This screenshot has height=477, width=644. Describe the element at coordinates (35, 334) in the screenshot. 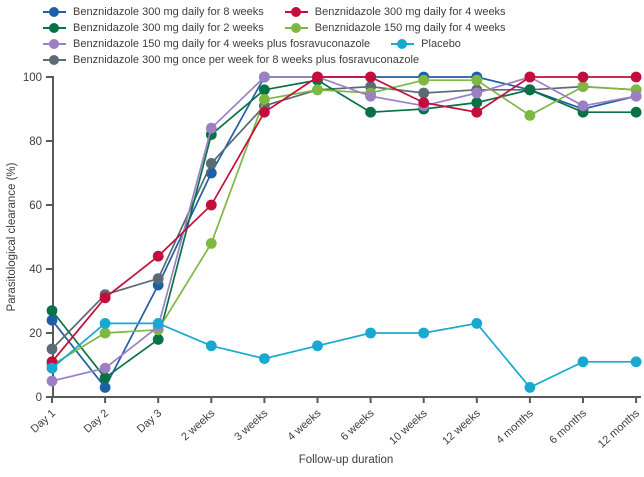

I see `y-tick-label: 20` at that location.